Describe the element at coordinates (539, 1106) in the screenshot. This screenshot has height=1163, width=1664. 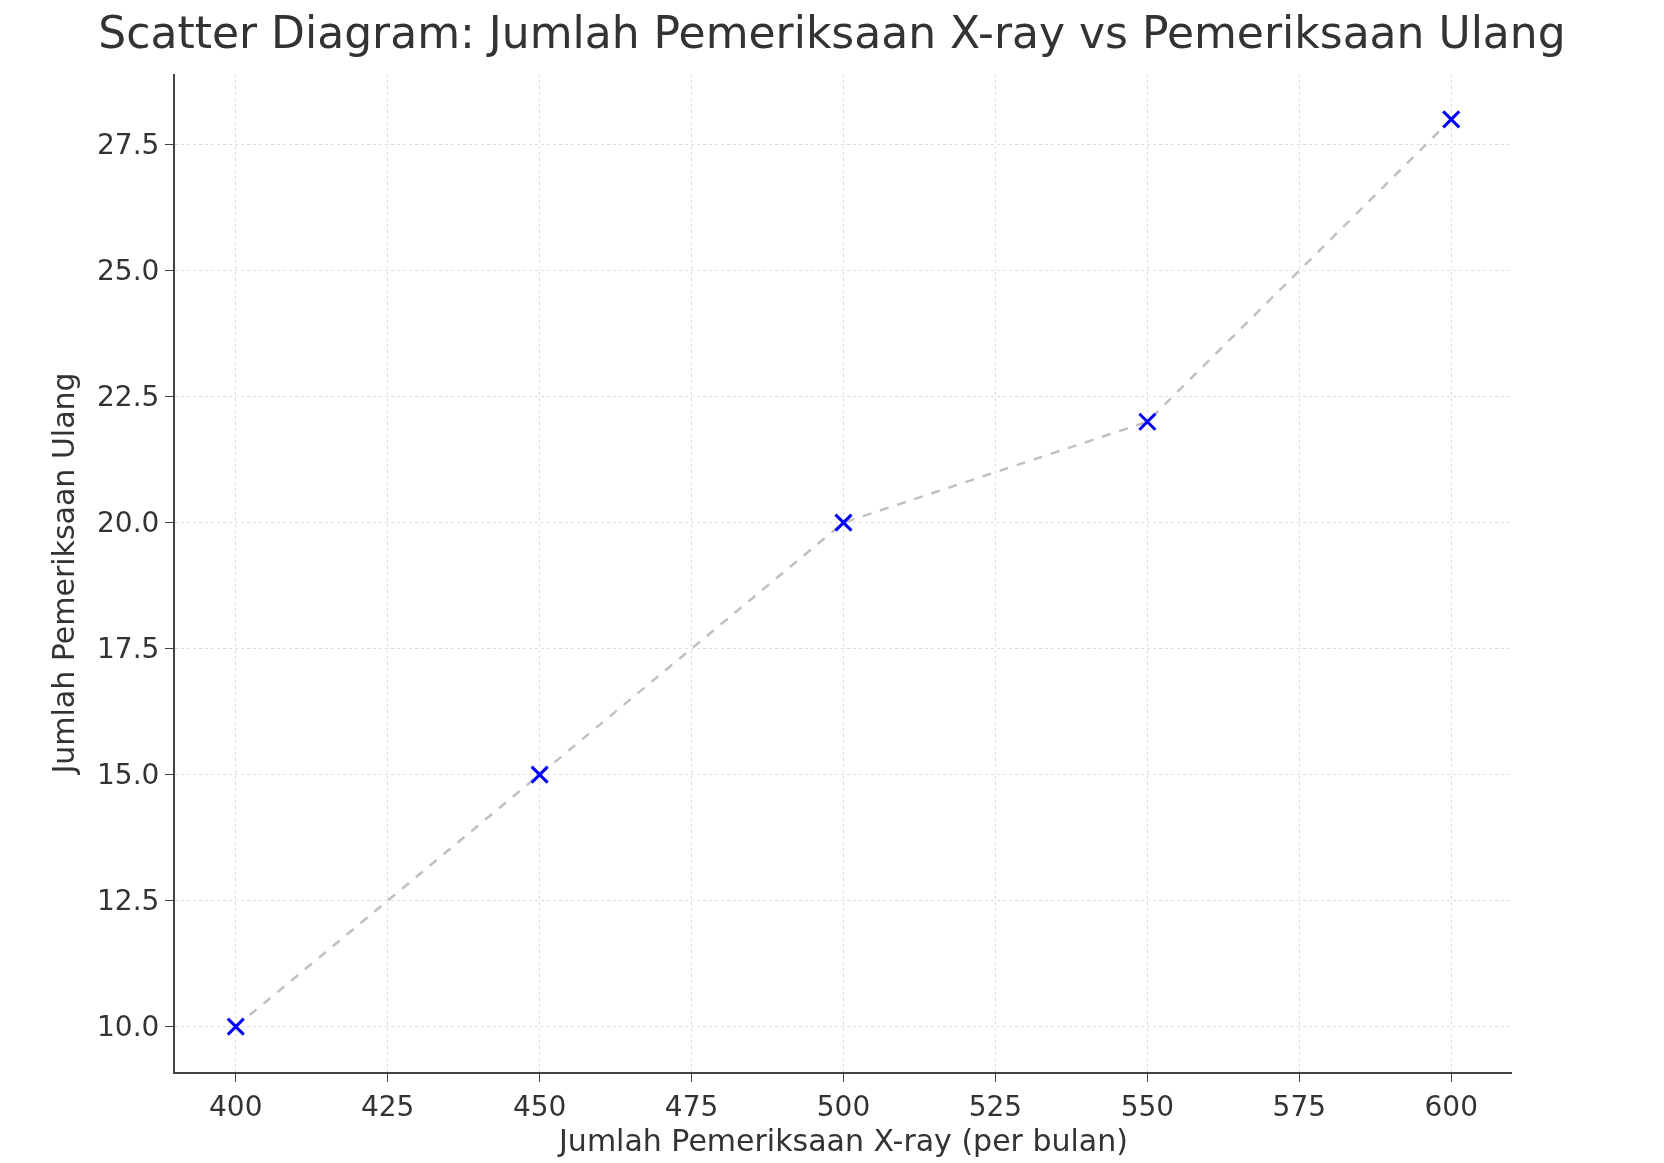
I see `x-tick-label: 450` at that location.